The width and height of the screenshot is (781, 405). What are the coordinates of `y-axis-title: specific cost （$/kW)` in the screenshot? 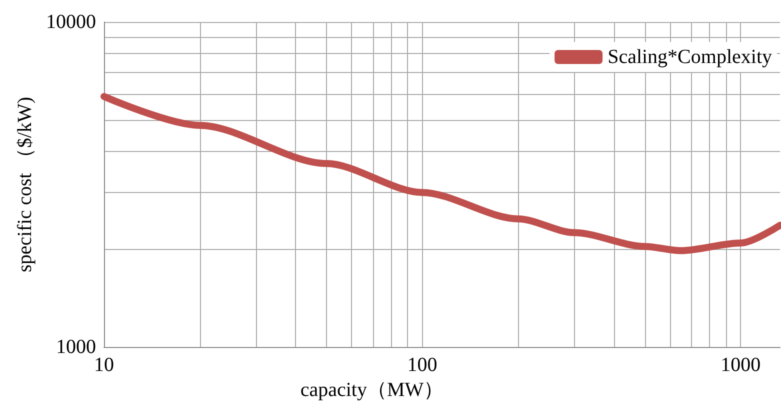 It's located at (25, 184).